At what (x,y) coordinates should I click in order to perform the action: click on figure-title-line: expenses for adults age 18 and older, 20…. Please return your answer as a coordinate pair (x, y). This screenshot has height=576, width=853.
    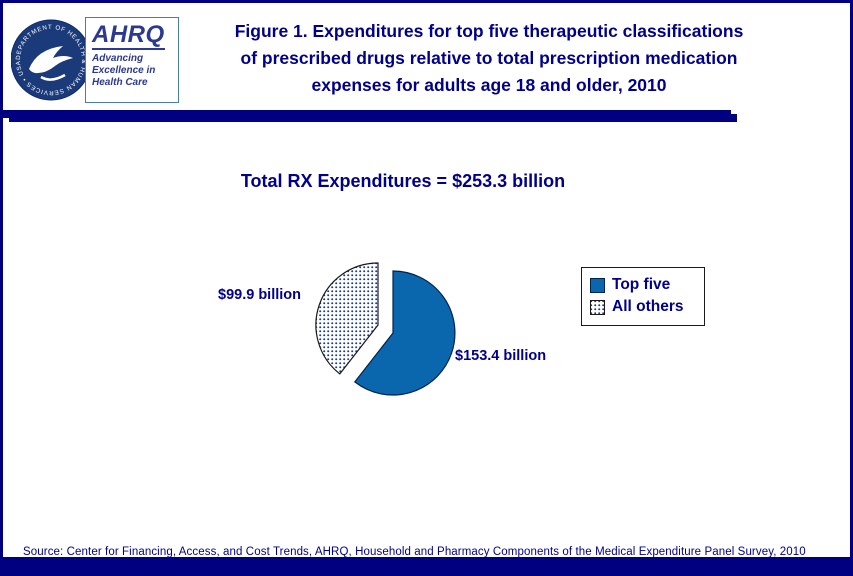
    Looking at the image, I should click on (489, 85).